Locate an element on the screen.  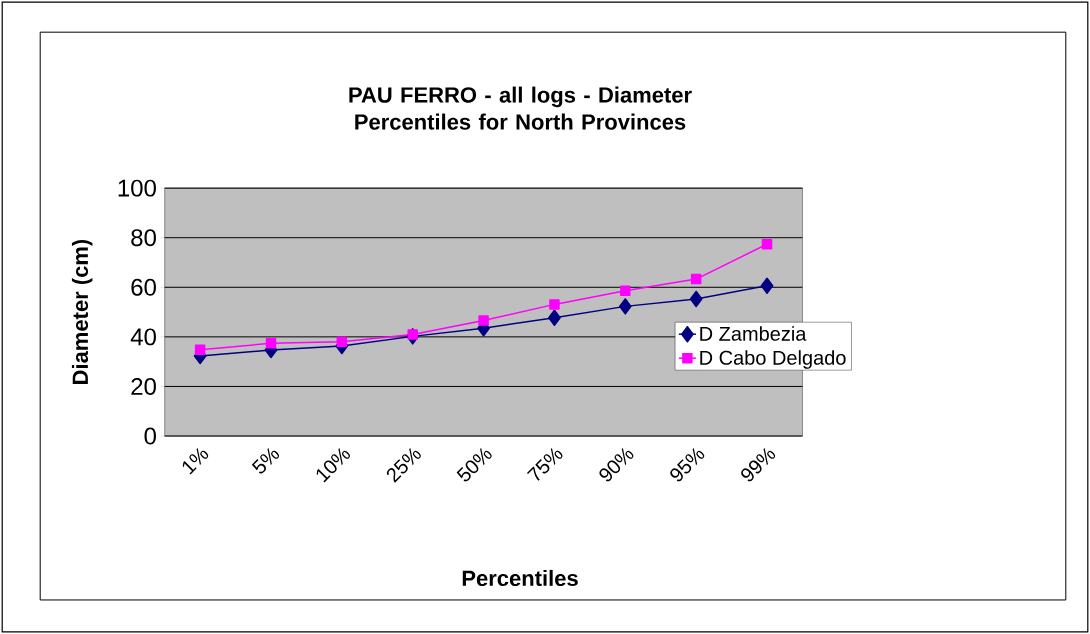
y-tick-label: 0 is located at coordinates (150, 436).